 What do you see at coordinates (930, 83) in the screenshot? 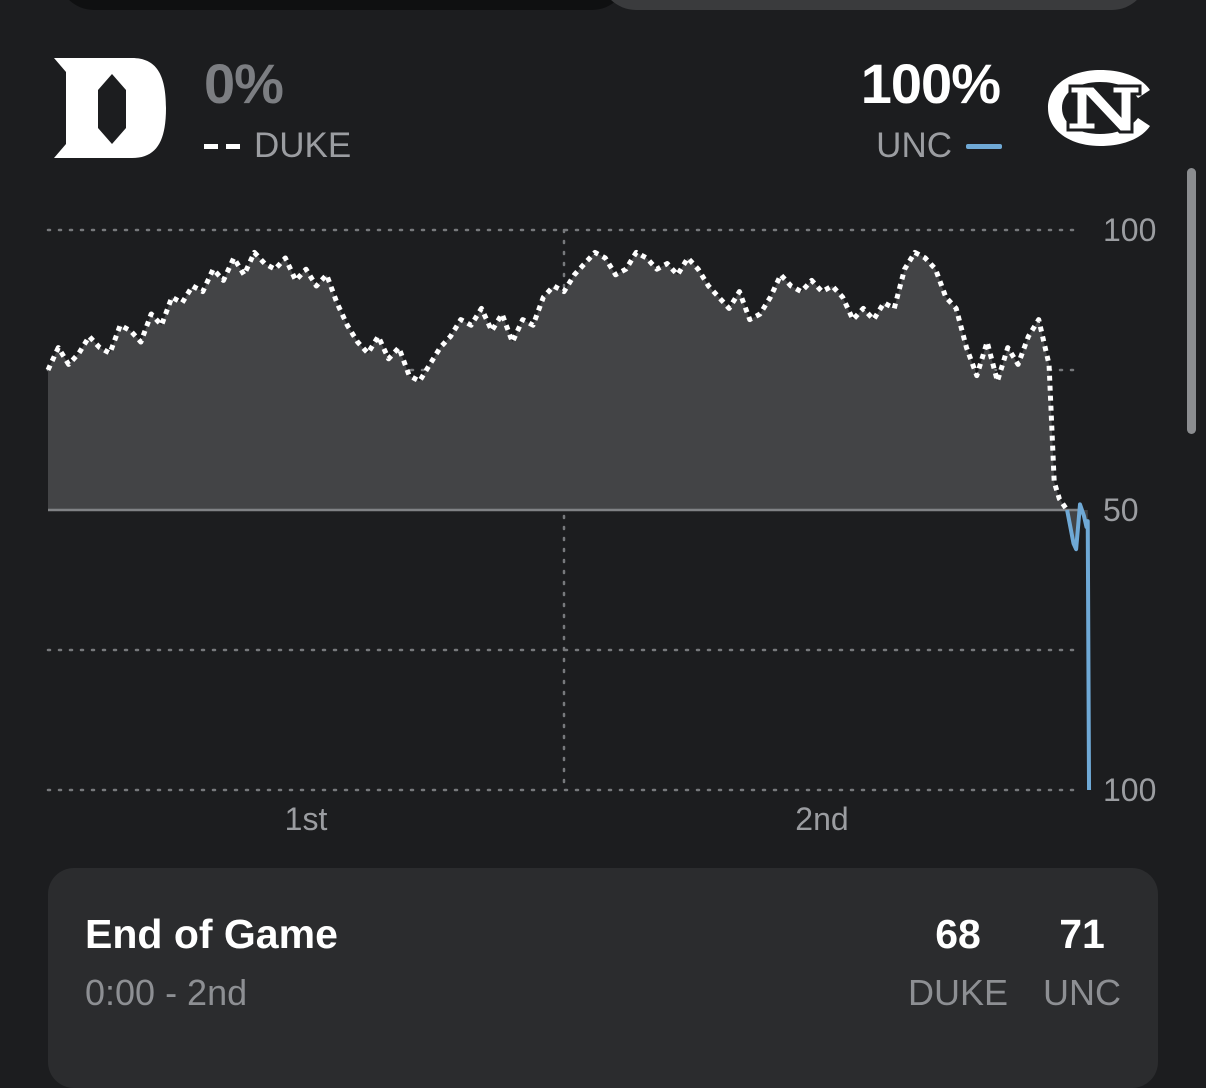
I see `unc-win-pct: 100%` at bounding box center [930, 83].